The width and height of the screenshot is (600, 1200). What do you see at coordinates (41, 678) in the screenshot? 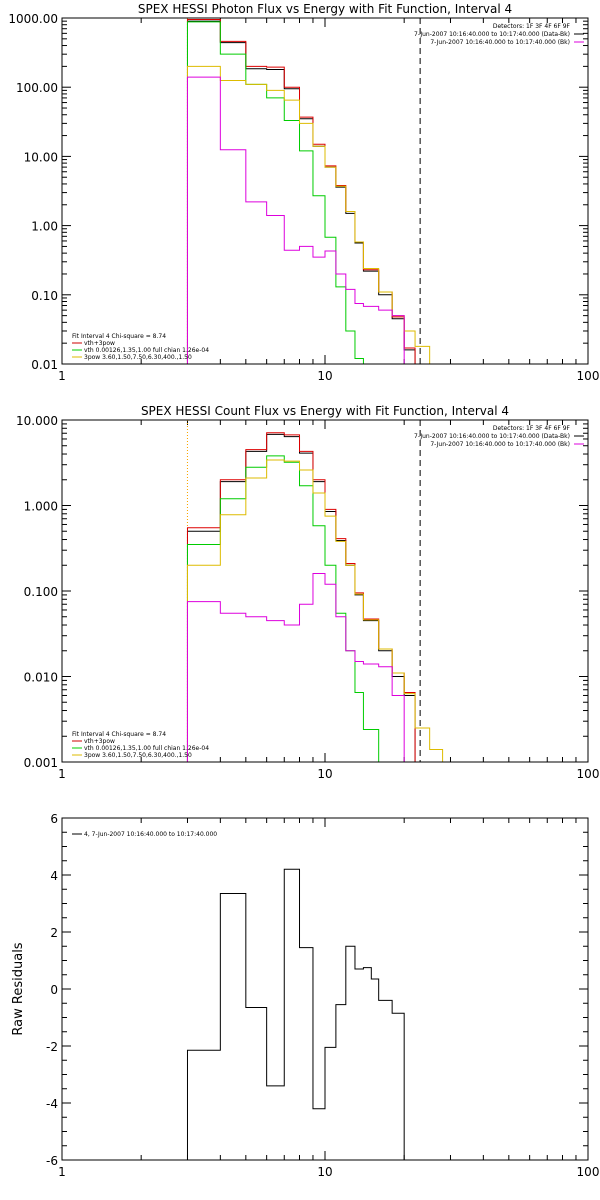
I see `y-tick-label: 0.010` at bounding box center [41, 678].